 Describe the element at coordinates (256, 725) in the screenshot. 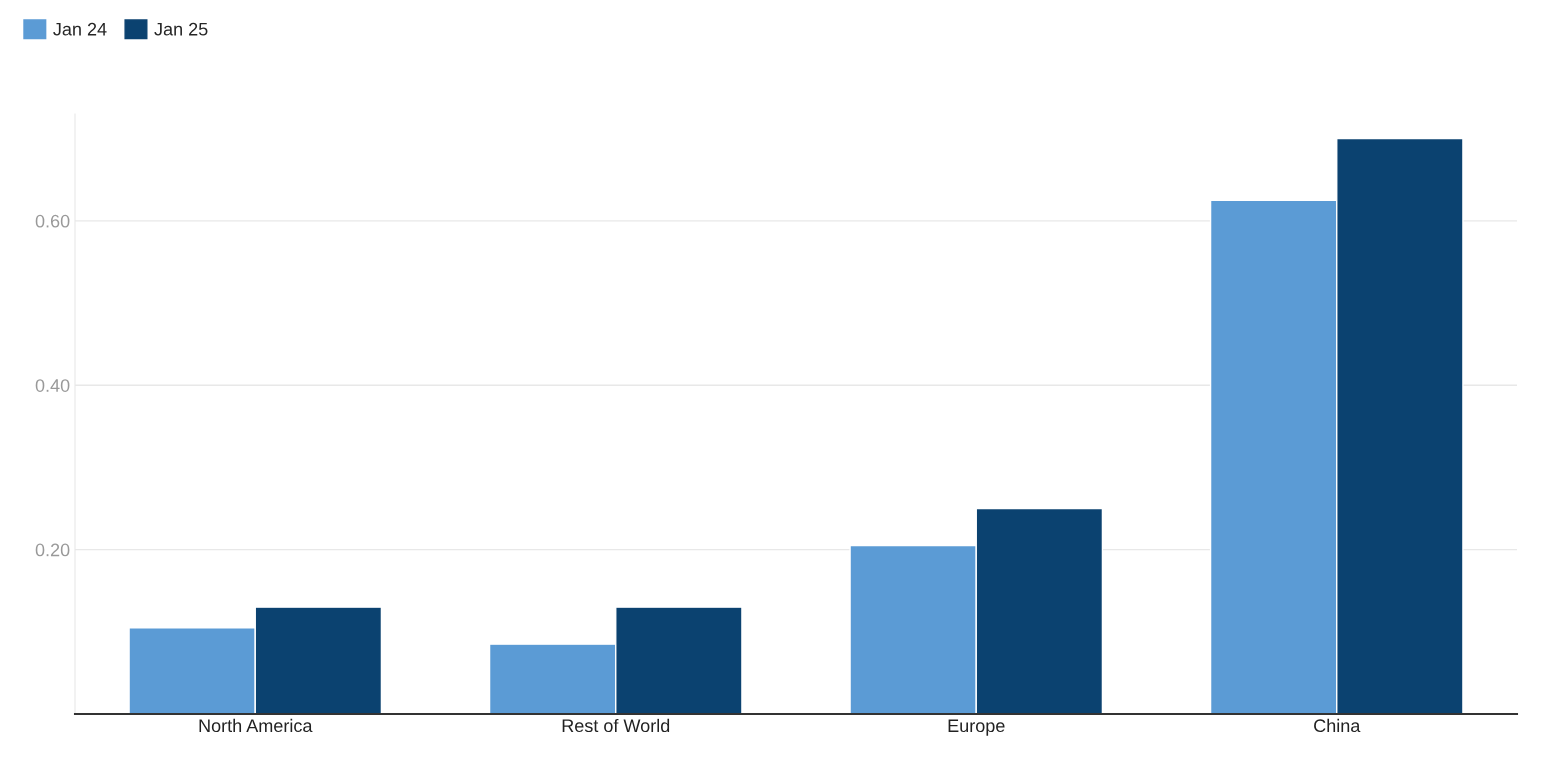

I see `x-tick-label: North America` at that location.